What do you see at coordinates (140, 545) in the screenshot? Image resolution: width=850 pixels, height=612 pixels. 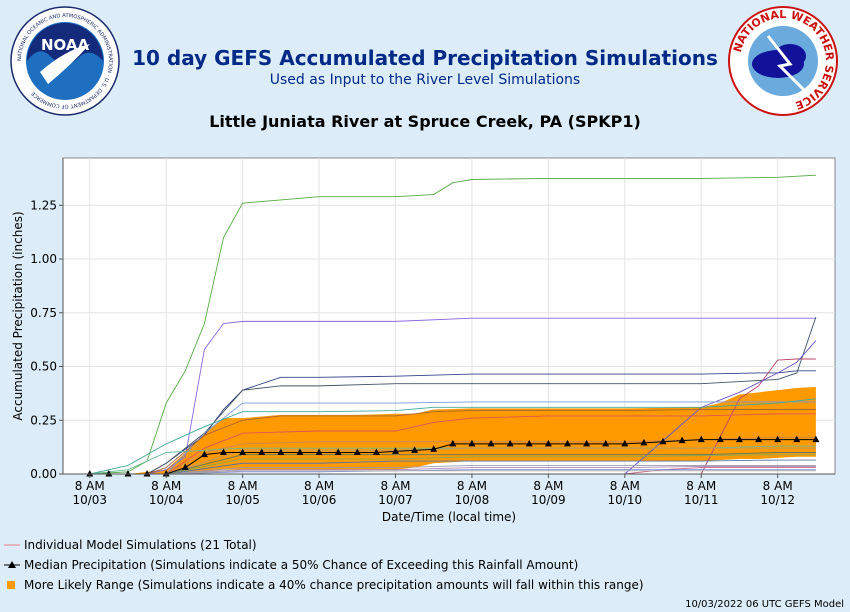 I see `legend-individual-label: Individual Model Simulations (21 Total)` at bounding box center [140, 545].